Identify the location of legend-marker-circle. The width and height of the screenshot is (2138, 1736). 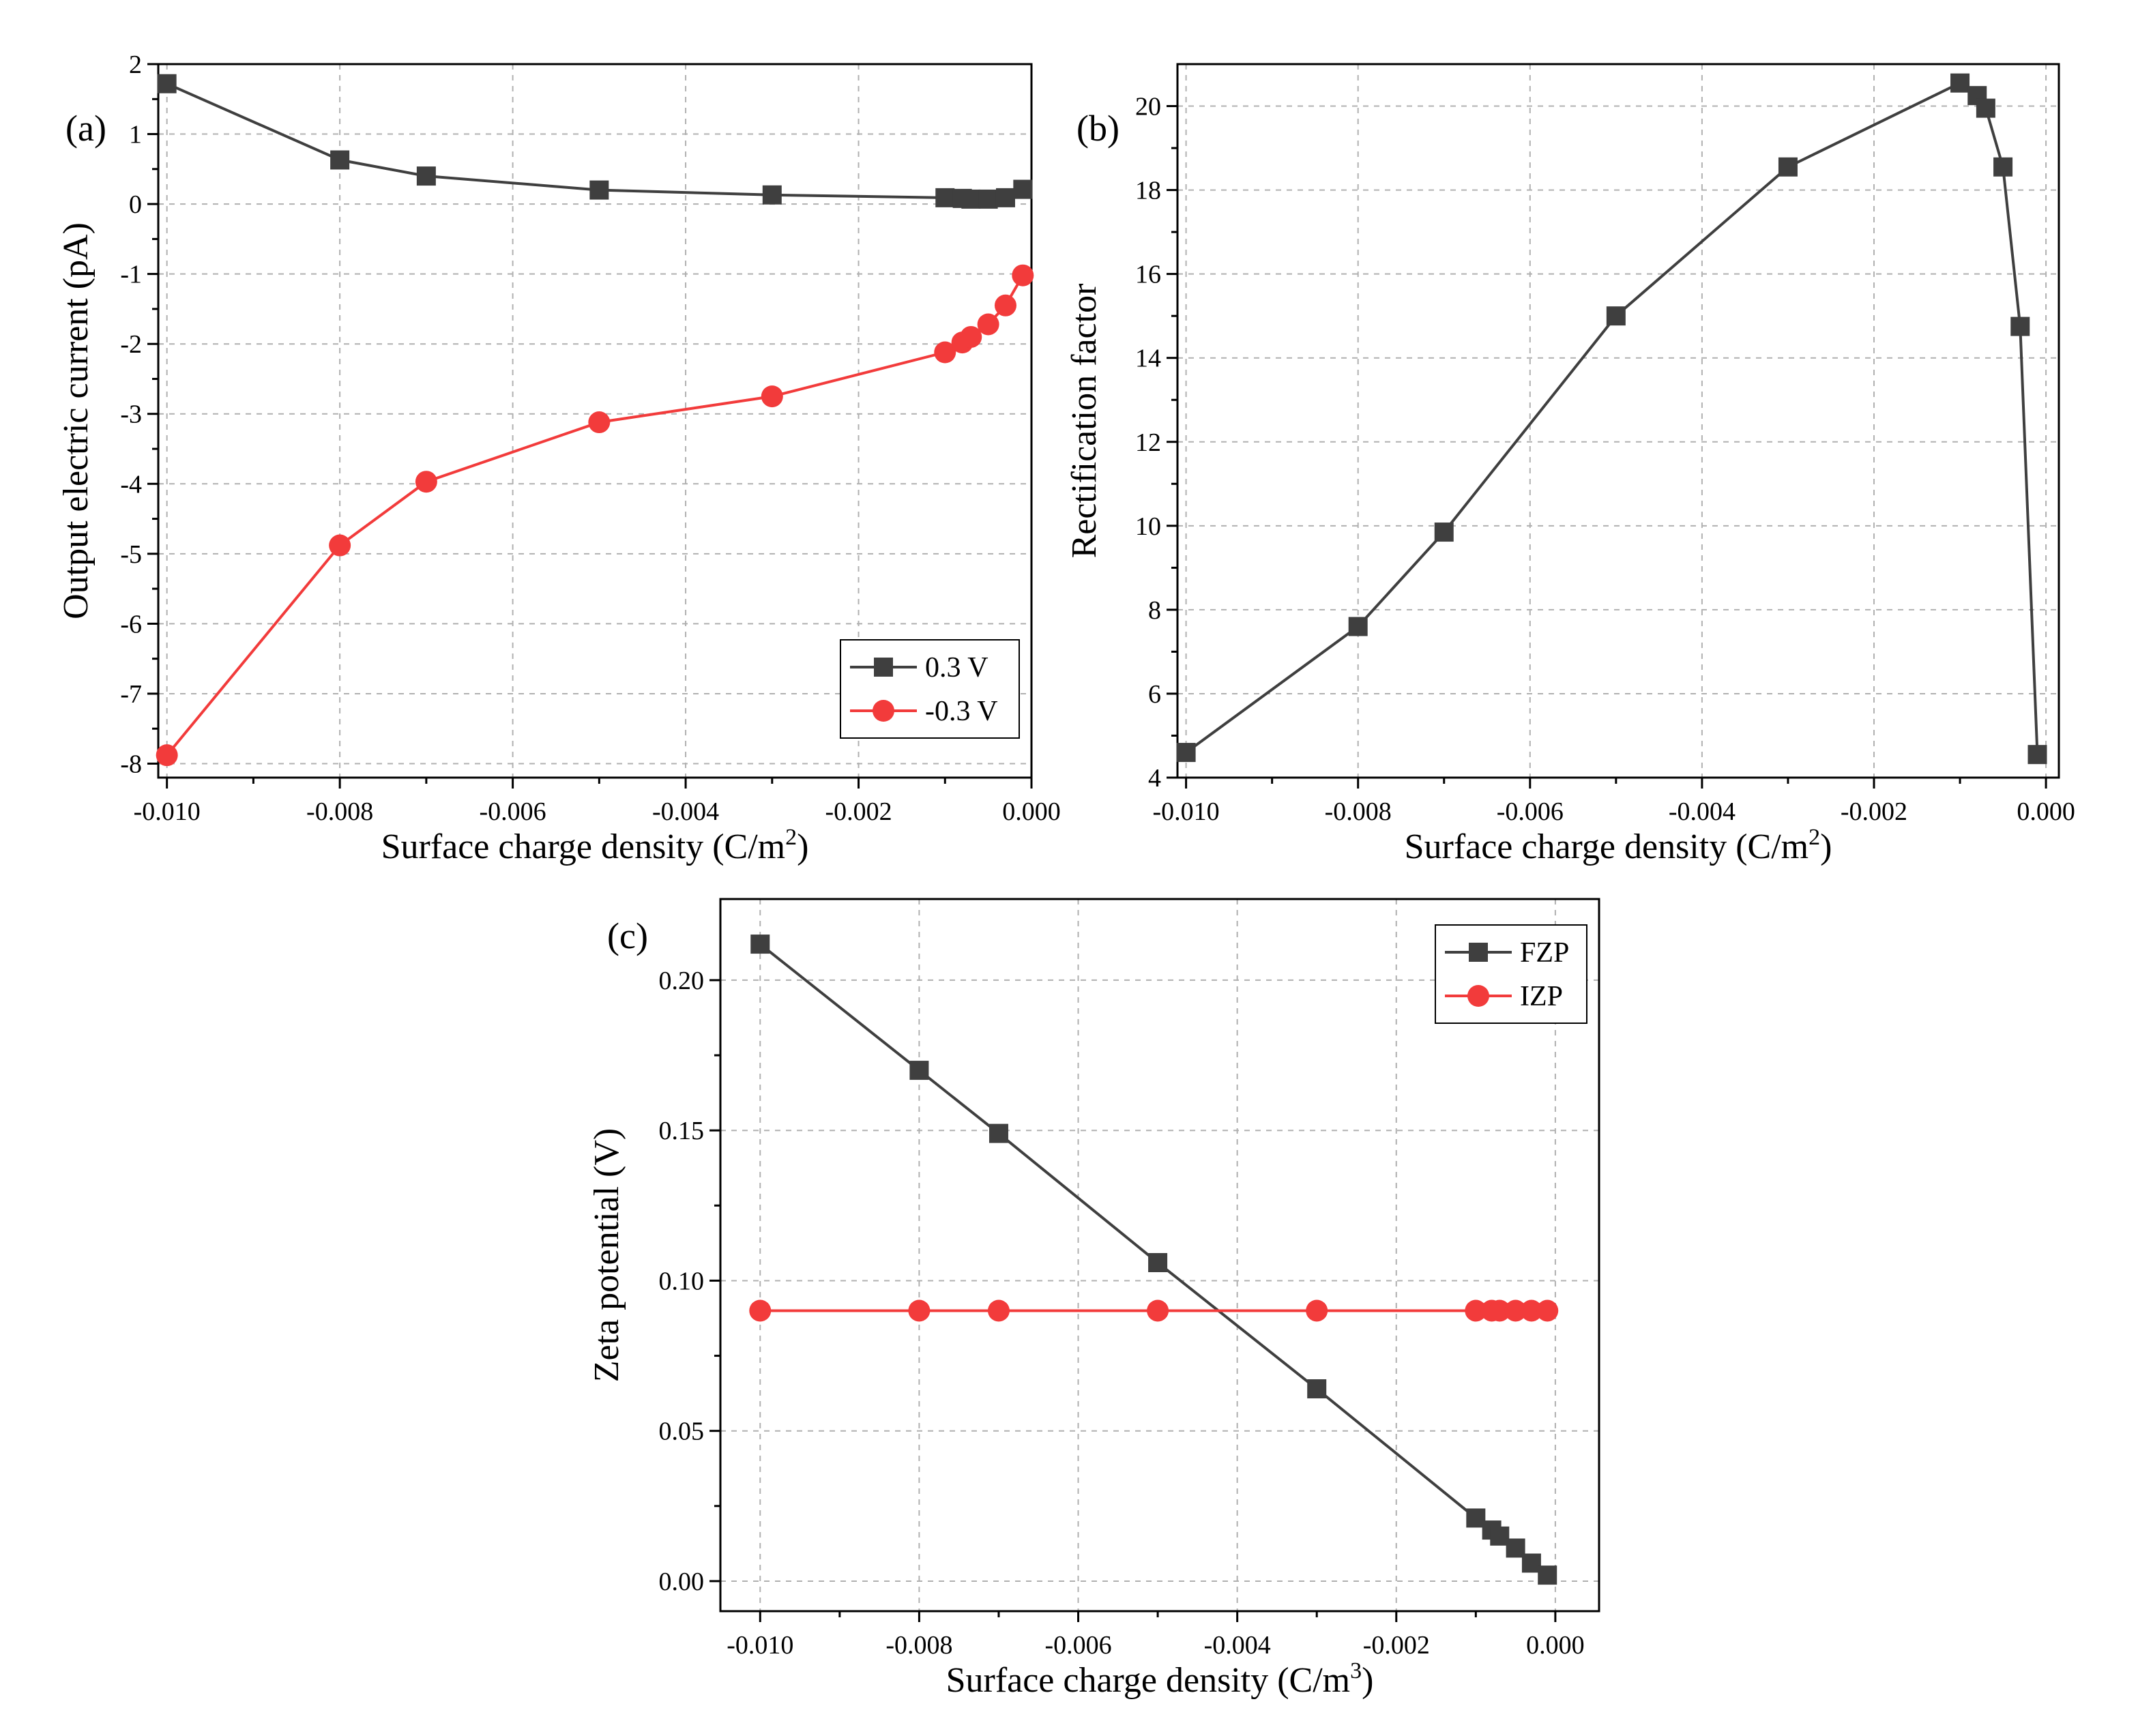
(883, 711).